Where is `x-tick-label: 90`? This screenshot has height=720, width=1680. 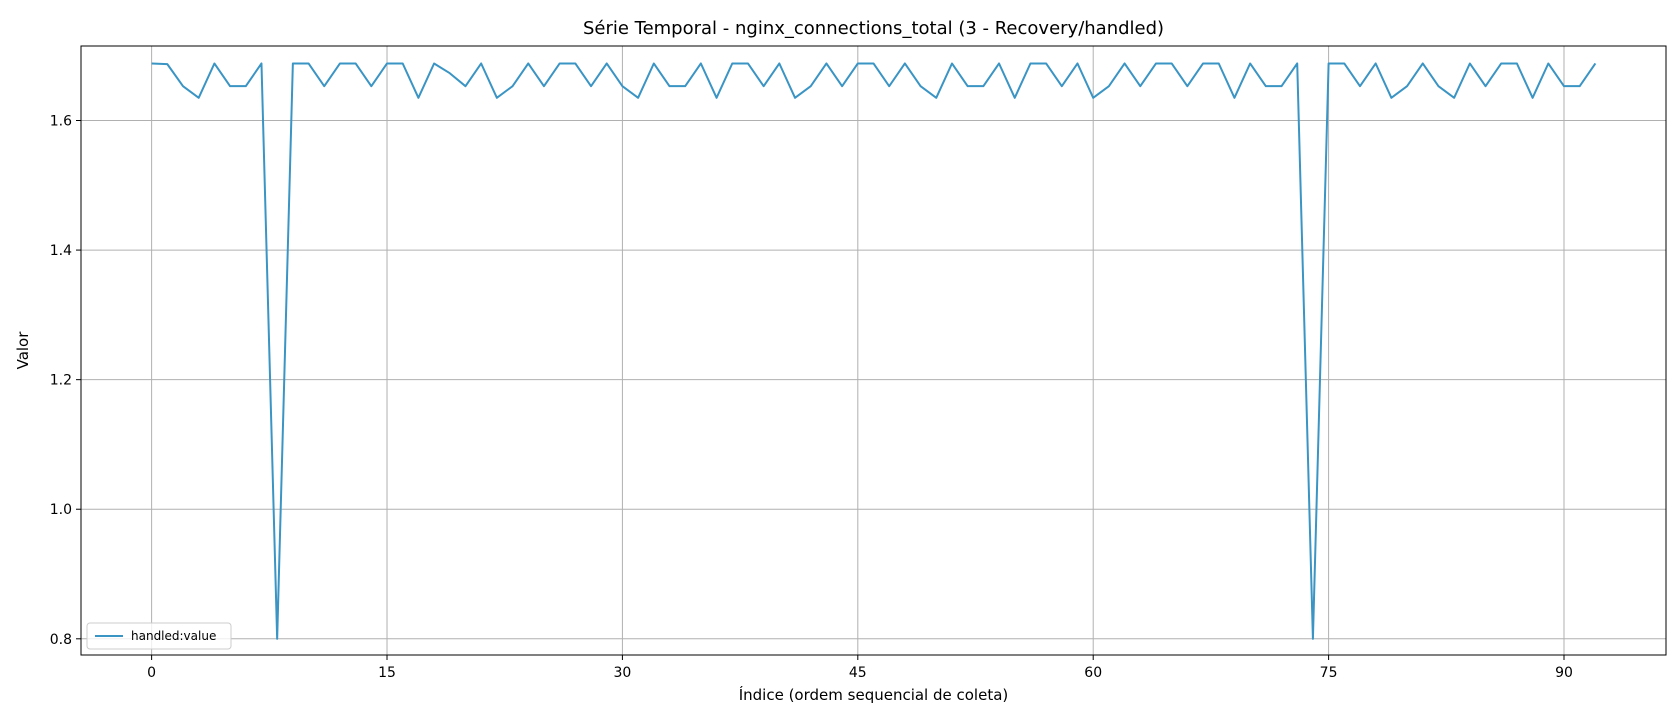
x-tick-label: 90 is located at coordinates (1564, 673).